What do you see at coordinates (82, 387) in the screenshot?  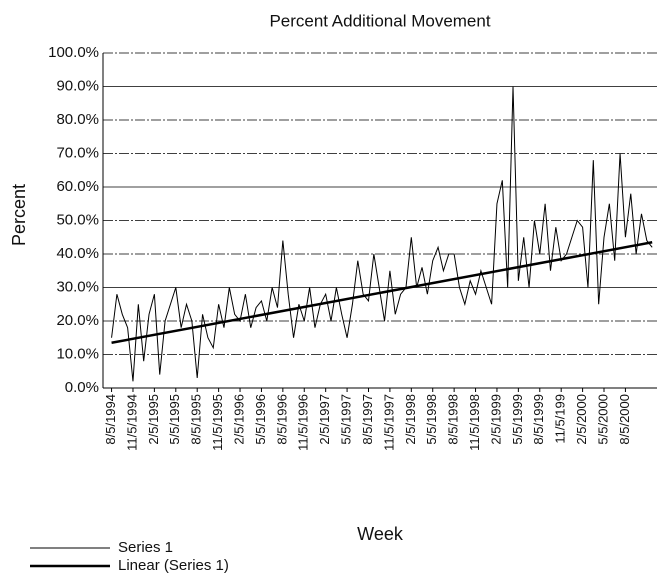 I see `y-tick-label: 0.0%` at bounding box center [82, 387].